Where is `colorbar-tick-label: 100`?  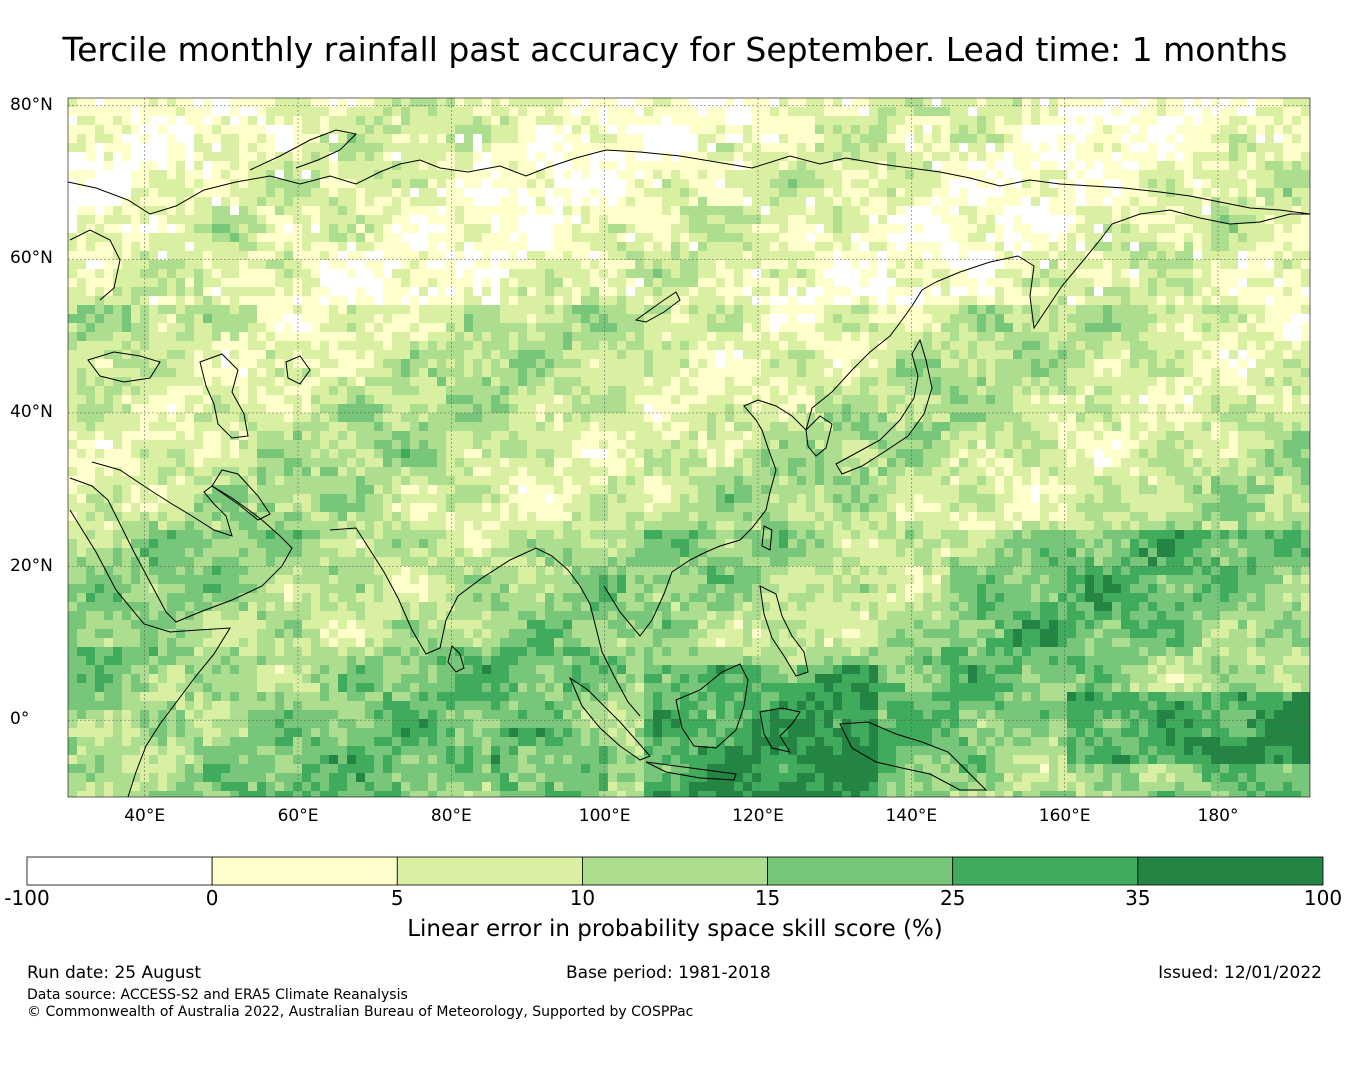 colorbar-tick-label: 100 is located at coordinates (1323, 898).